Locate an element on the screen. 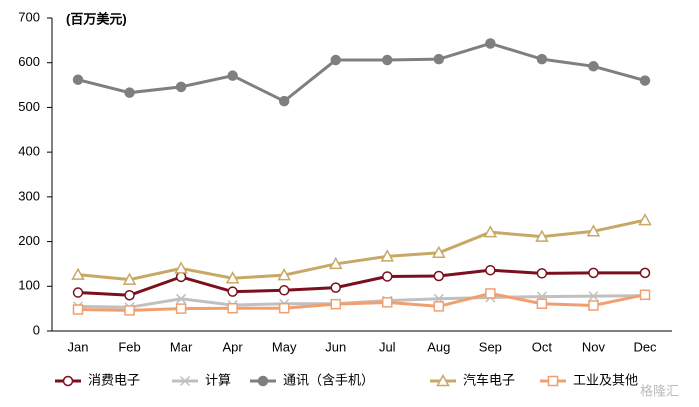  legend-label: 通讯（含手机） is located at coordinates (328, 379).